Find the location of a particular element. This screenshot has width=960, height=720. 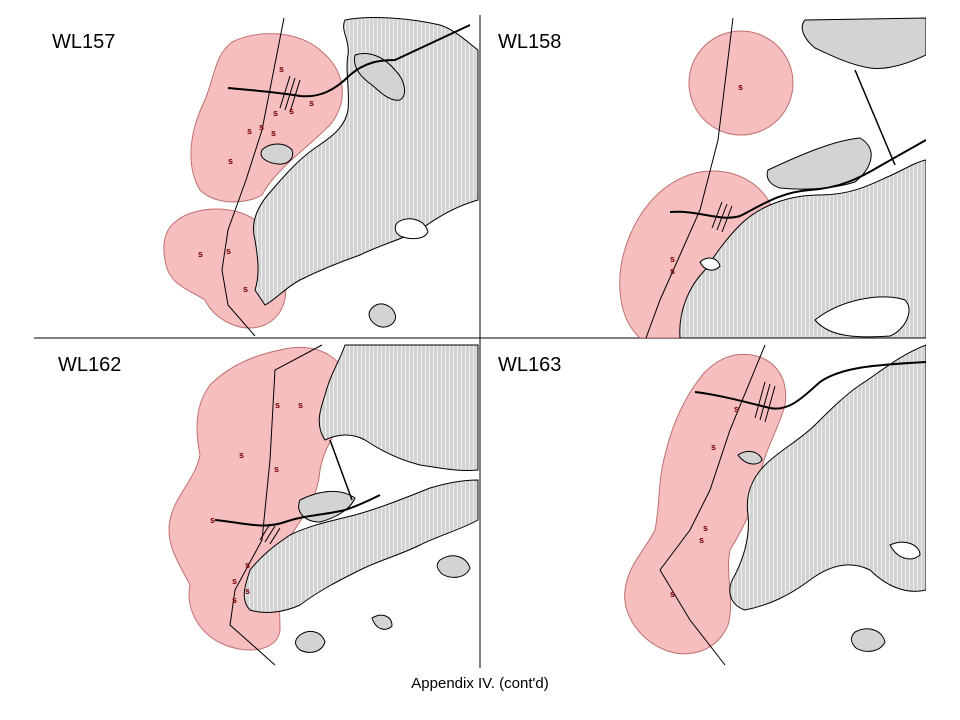

sighting-markers: s s s s s s s s s s s is located at coordinates (256, 179).